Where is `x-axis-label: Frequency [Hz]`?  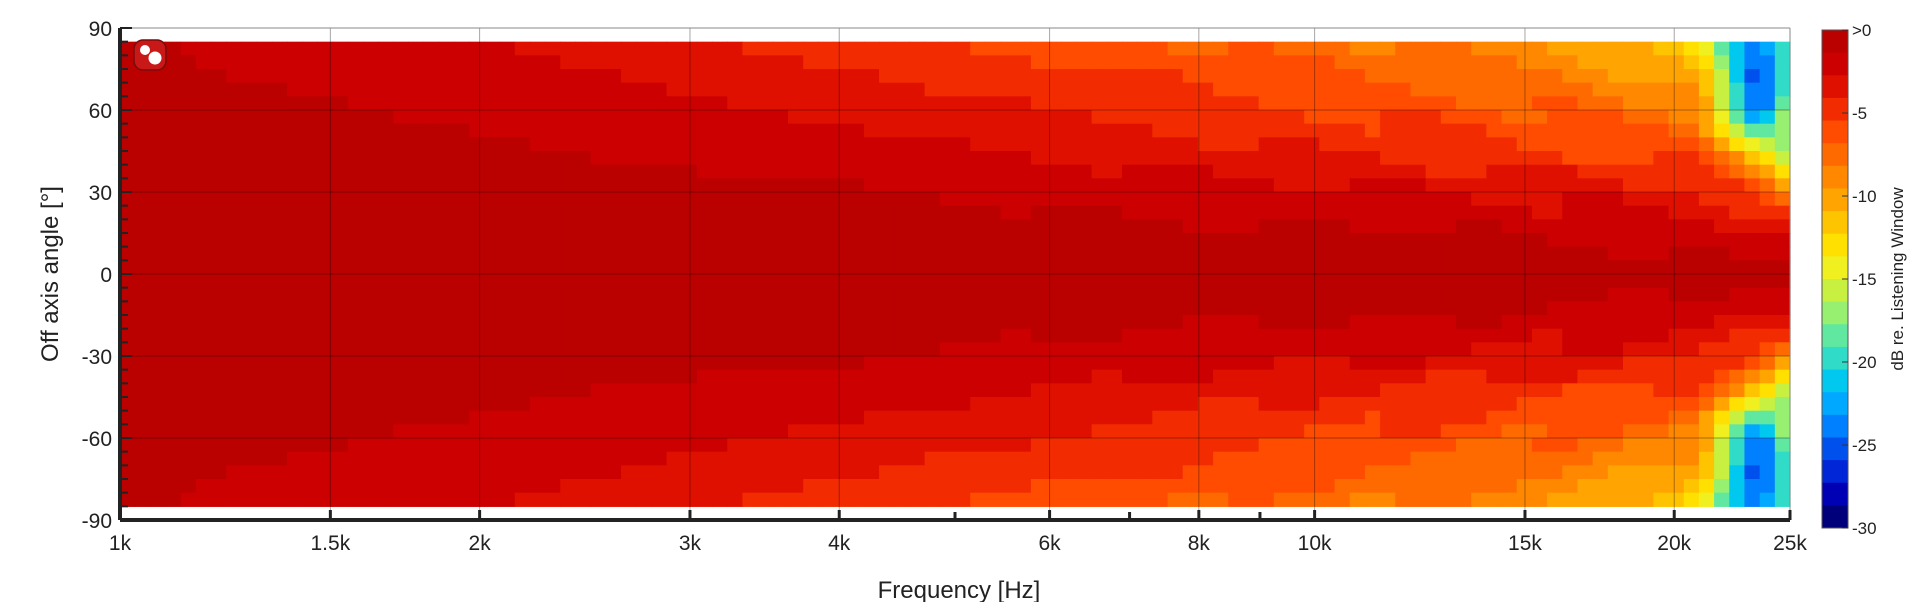 x-axis-label: Frequency [Hz] is located at coordinates (959, 589).